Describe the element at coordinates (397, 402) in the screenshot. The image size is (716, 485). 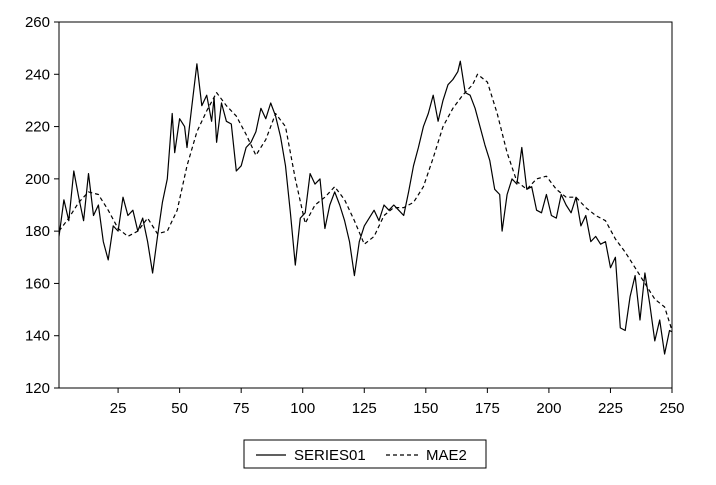
I see `x-axis: 25 50 75 100 125 150 175 200 225 250` at that location.